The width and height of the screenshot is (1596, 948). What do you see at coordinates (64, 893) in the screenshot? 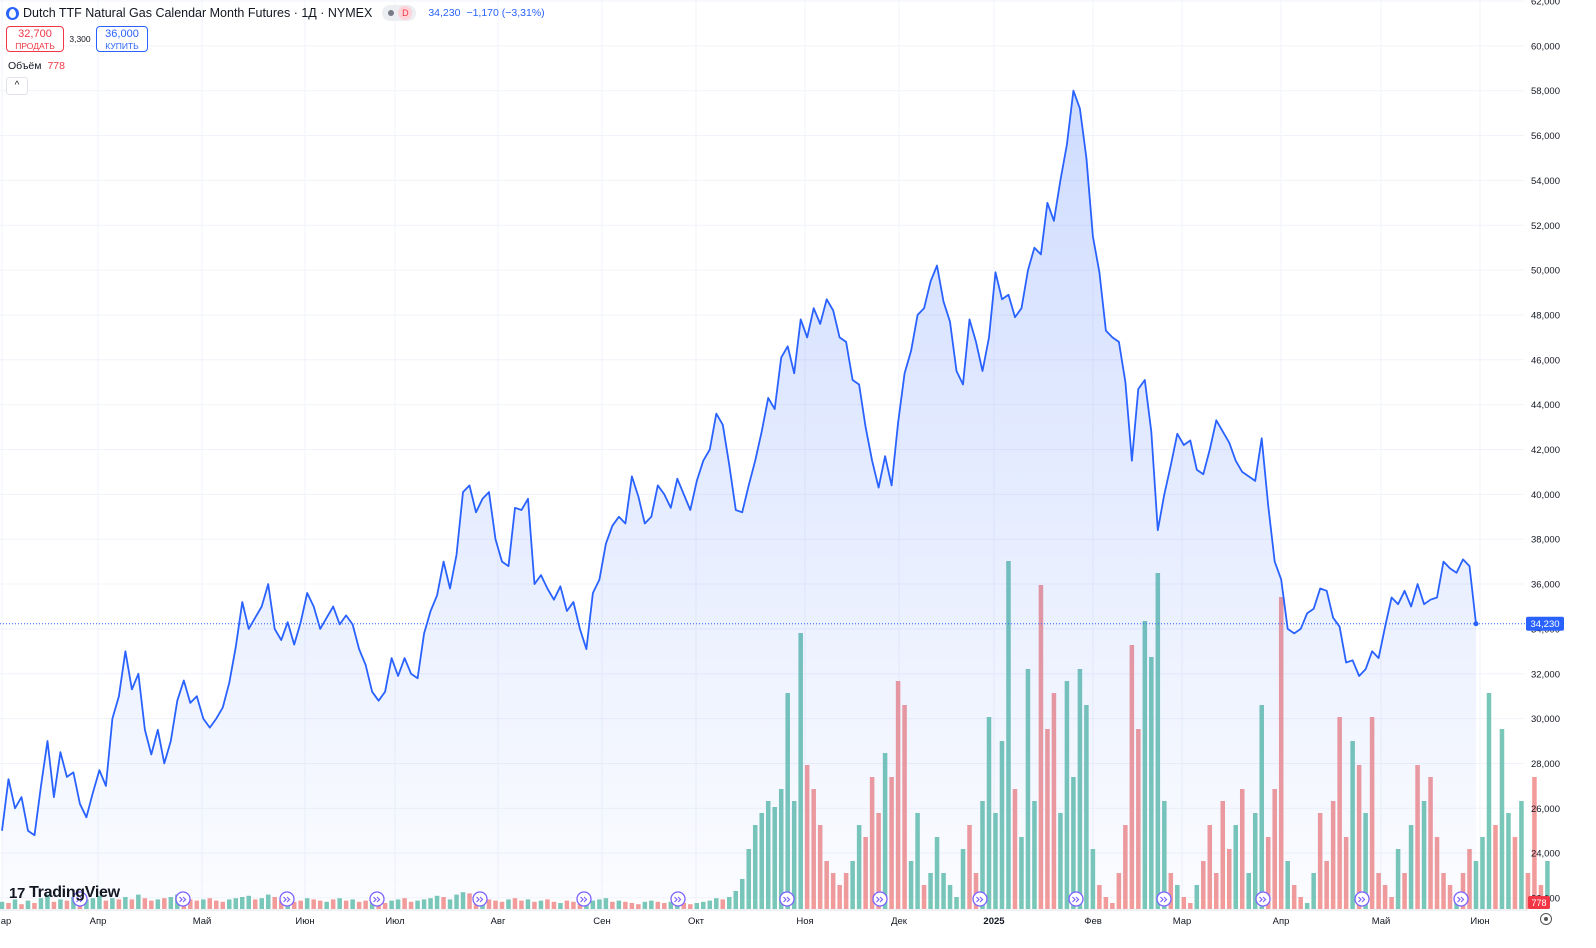
I see `tradingview-logo: 17 TradingView` at bounding box center [64, 893].